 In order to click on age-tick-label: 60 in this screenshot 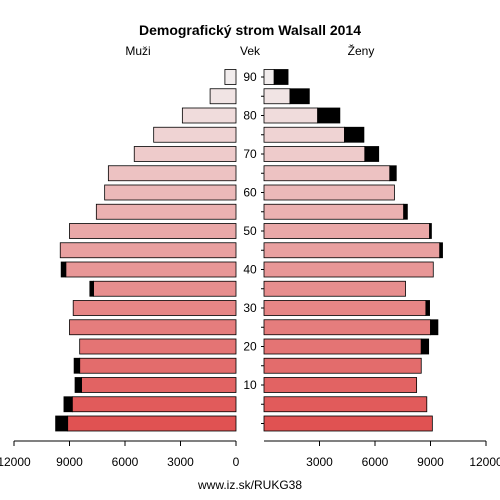, I will do `click(250, 193)`.